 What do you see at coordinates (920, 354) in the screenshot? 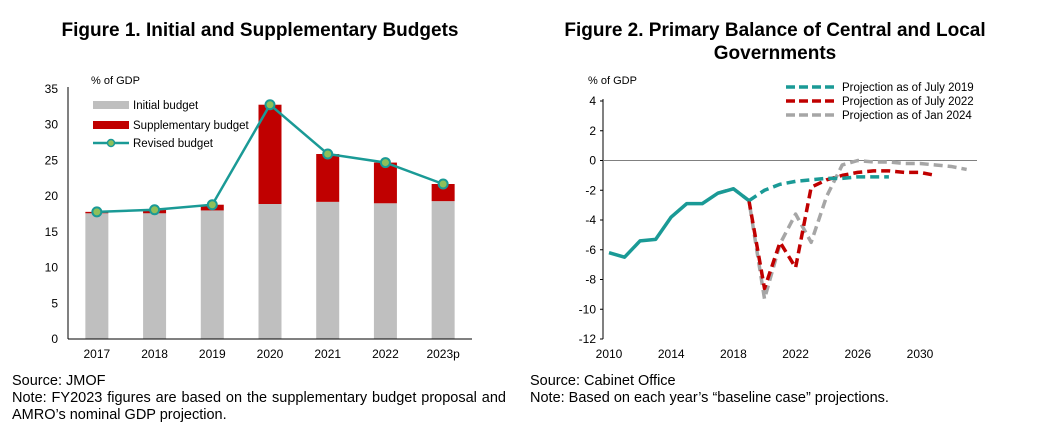
I see `x-tick-label: 2030` at bounding box center [920, 354].